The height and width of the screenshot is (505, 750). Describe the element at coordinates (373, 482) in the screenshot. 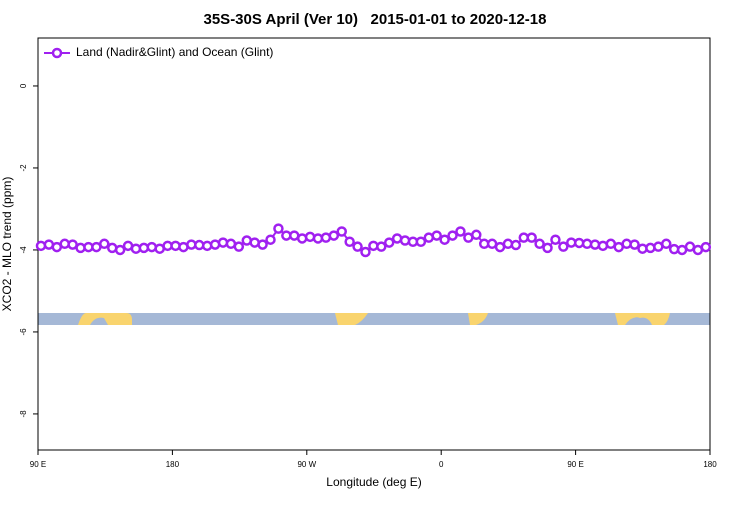

I see `x-axis-label: Longitude (deg E)` at that location.